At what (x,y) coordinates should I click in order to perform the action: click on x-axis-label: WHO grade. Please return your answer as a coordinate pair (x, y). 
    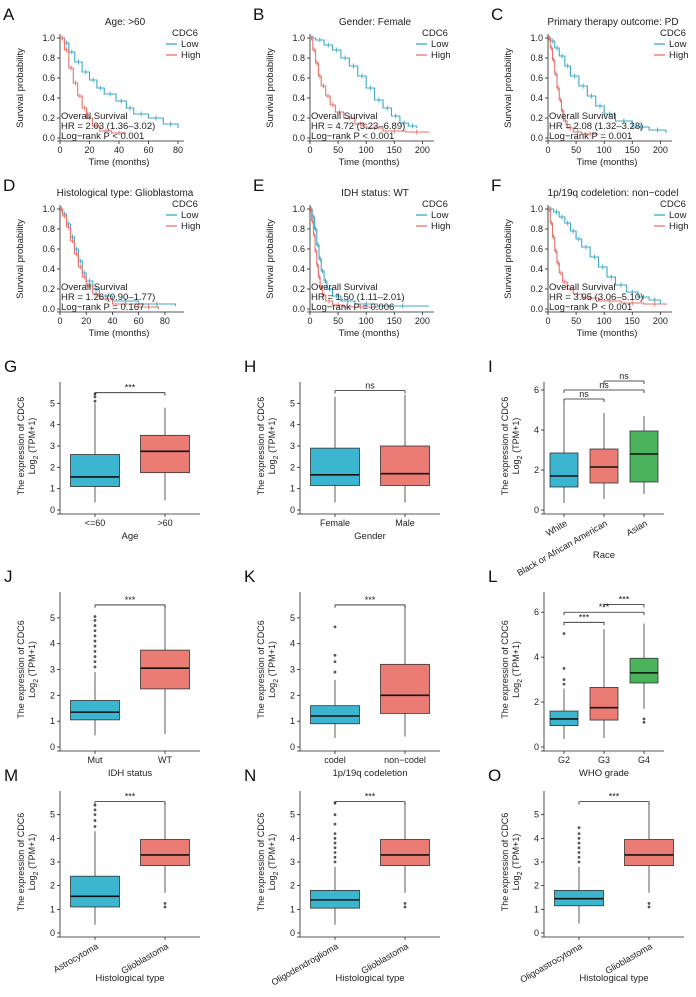
    Looking at the image, I should click on (604, 773).